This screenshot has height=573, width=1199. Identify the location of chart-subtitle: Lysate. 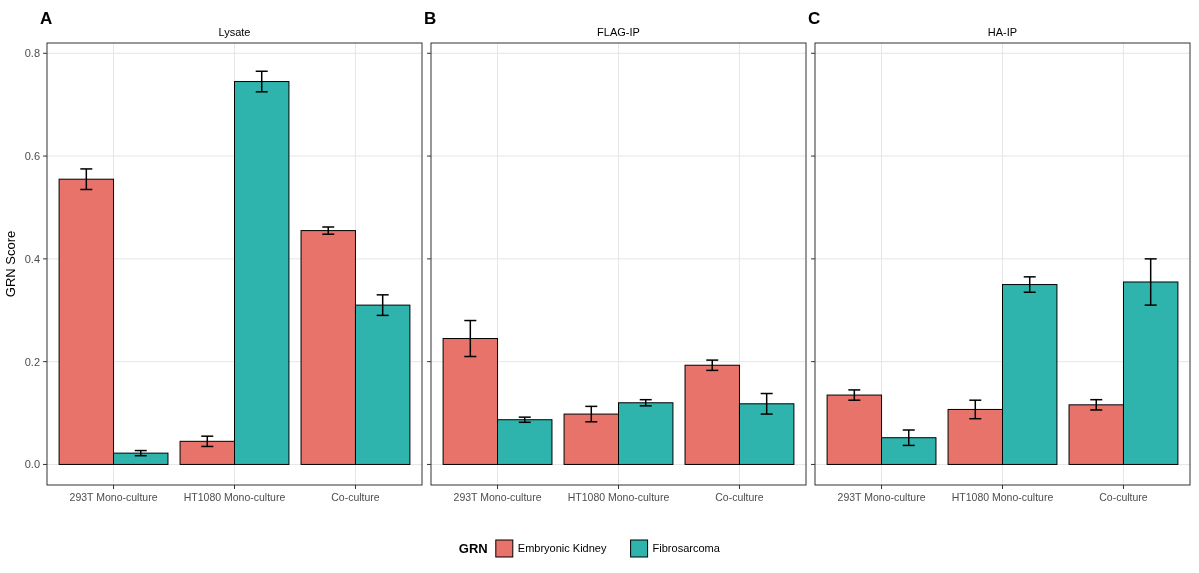
(234, 32).